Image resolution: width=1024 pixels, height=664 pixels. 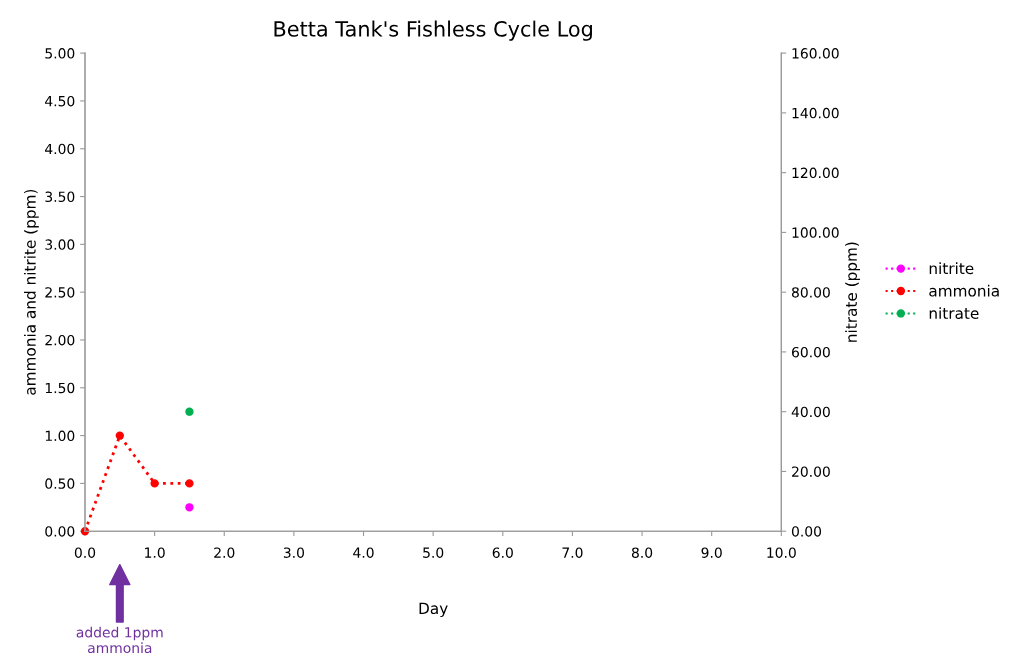 What do you see at coordinates (815, 113) in the screenshot?
I see `y2-tick-label: 140.00` at bounding box center [815, 113].